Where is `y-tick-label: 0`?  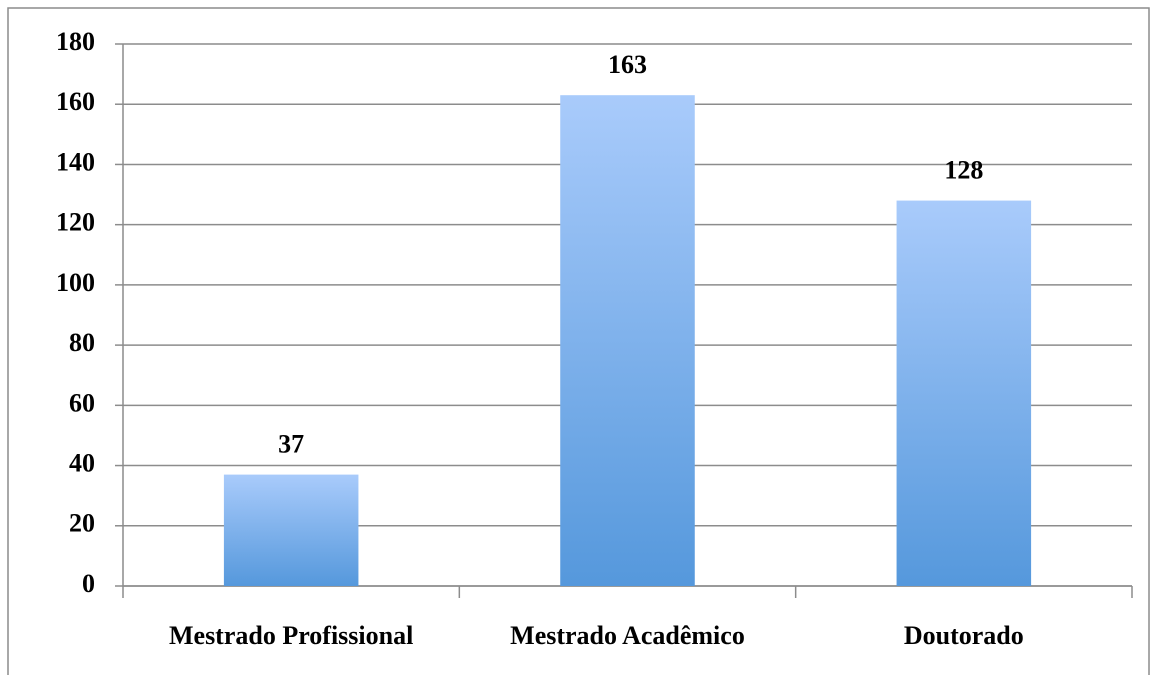 y-tick-label: 0 is located at coordinates (88, 583).